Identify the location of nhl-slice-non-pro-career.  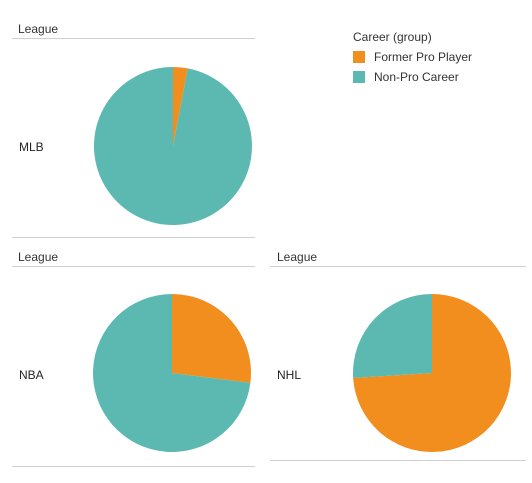
(392, 336).